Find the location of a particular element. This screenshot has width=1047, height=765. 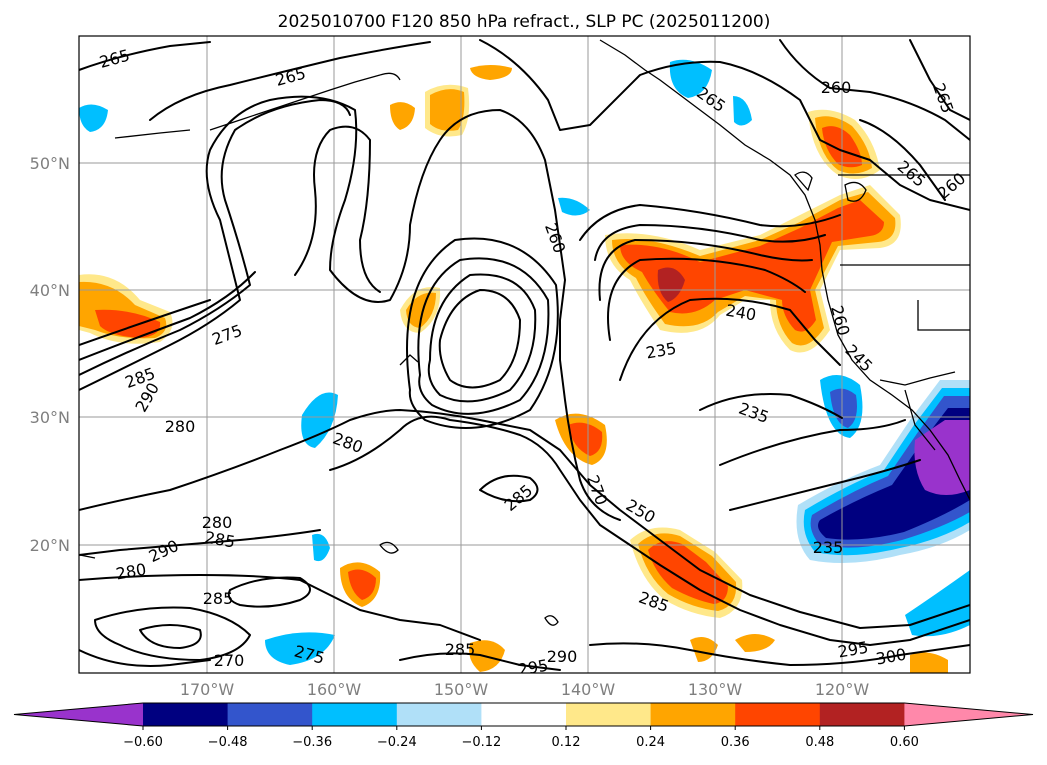

colorbar-tick-label: 0.24 is located at coordinates (650, 742).